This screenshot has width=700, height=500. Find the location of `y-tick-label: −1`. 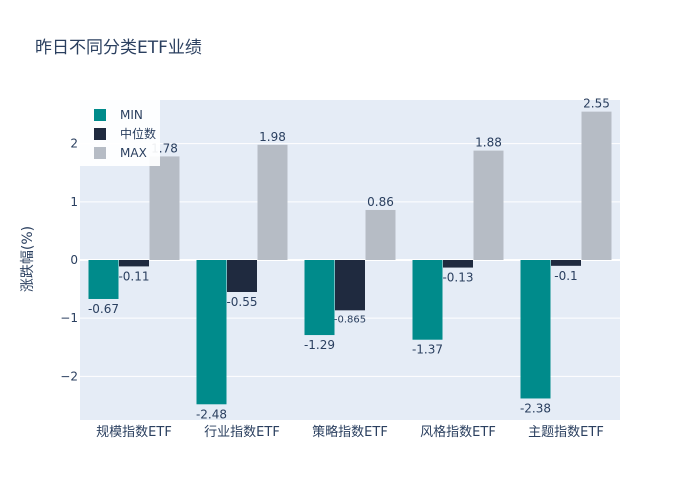

y-tick-label: −1 is located at coordinates (69, 318).